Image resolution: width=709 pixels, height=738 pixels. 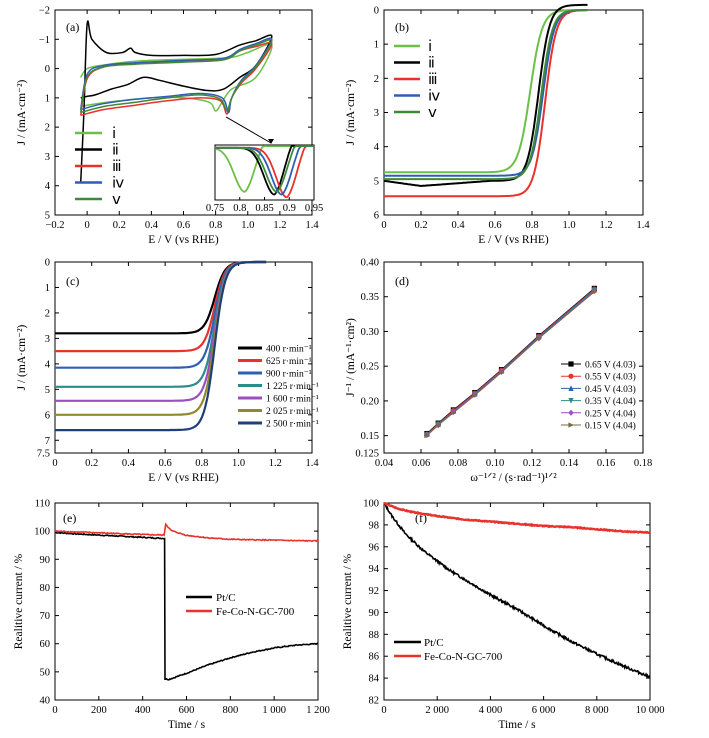 I want to click on x-tick-label: 1 000, so click(x=274, y=710).